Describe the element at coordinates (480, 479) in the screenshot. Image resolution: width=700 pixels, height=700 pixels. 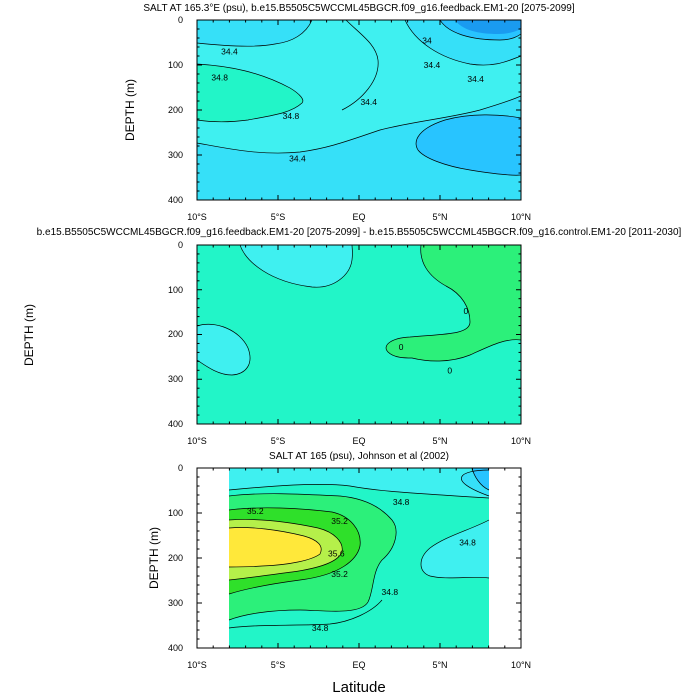
I see `panel-3-fresh-corner-fill` at that location.